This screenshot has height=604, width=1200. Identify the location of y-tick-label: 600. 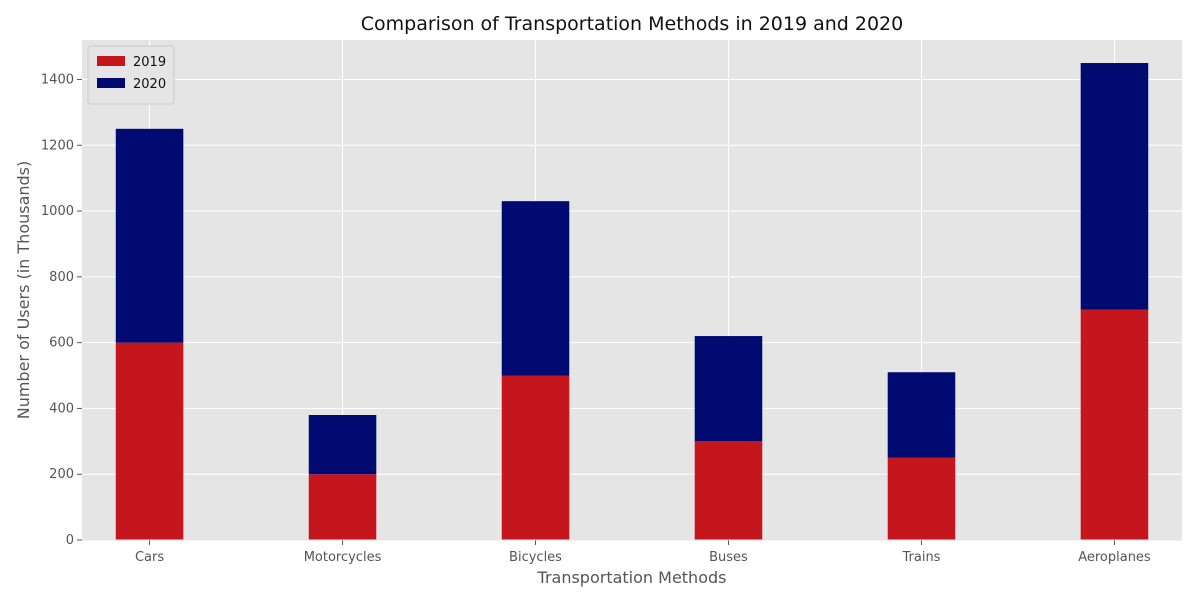
(61, 343).